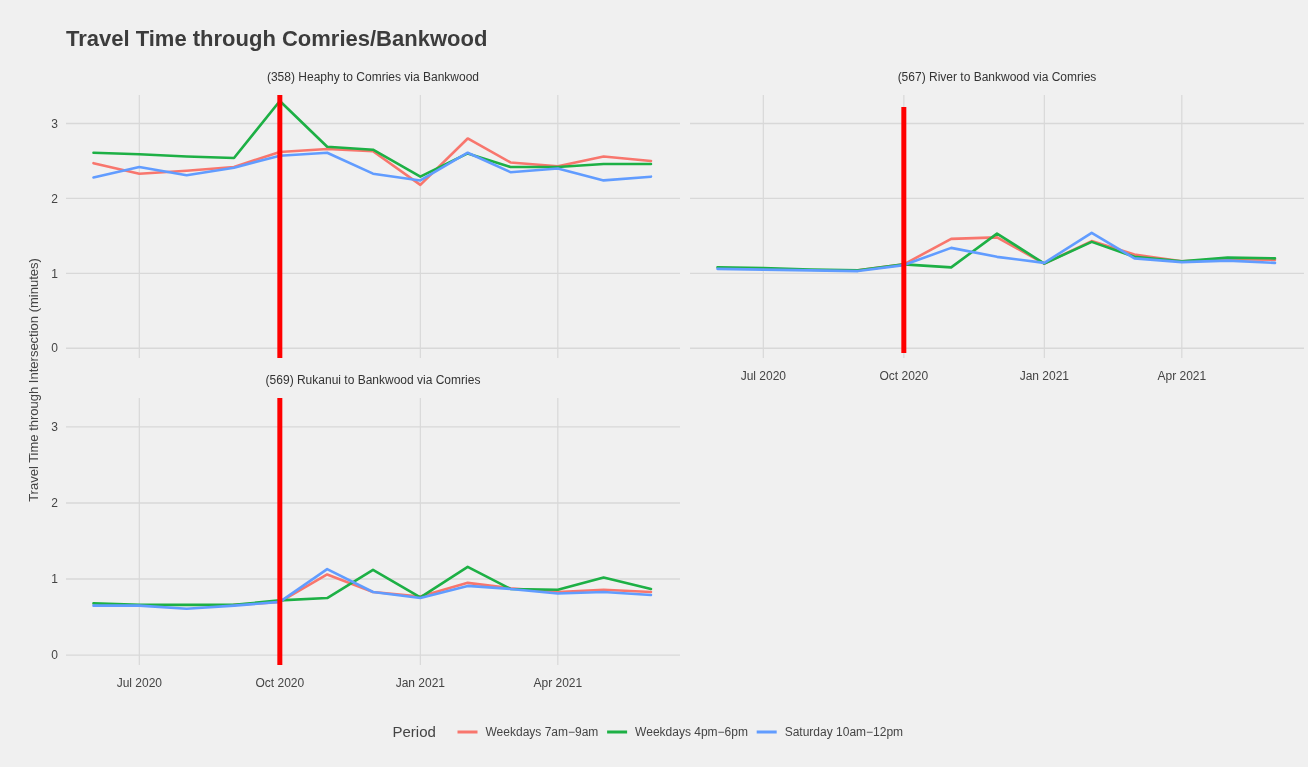 The height and width of the screenshot is (767, 1308). Describe the element at coordinates (691, 732) in the screenshot. I see `legend-label: Weekdays 4pm−6pm` at that location.